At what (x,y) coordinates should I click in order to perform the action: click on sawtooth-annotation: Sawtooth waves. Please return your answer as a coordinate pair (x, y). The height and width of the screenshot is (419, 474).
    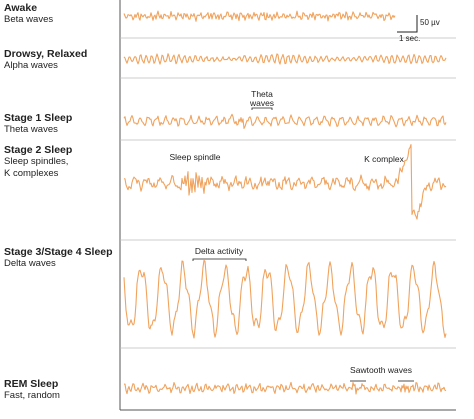
    Looking at the image, I should click on (382, 373).